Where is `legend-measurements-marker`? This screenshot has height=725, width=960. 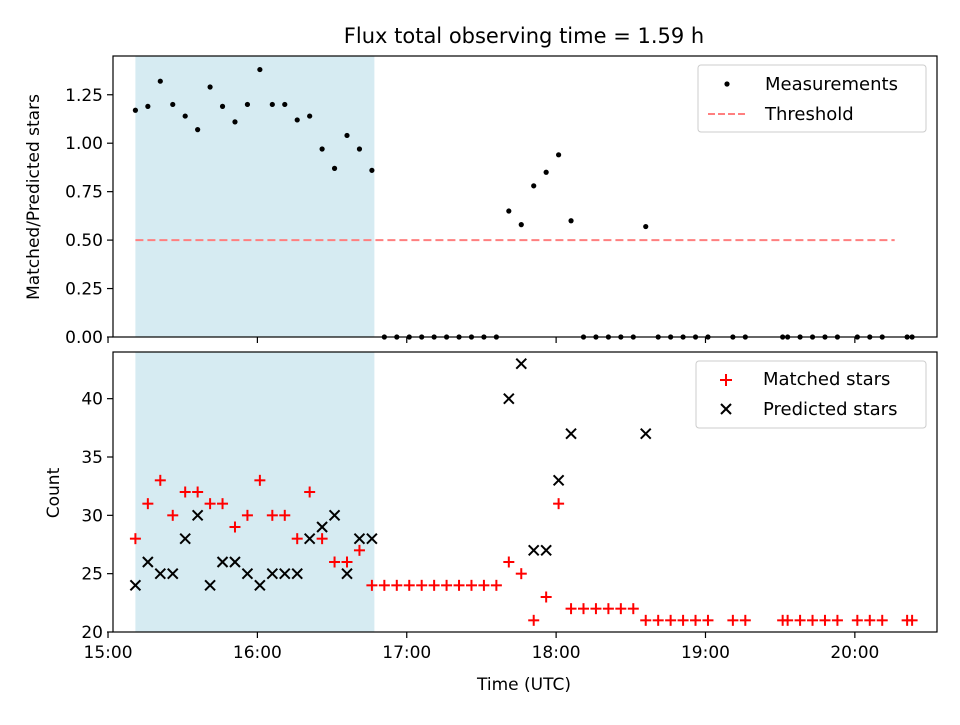
legend-measurements-marker is located at coordinates (727, 84).